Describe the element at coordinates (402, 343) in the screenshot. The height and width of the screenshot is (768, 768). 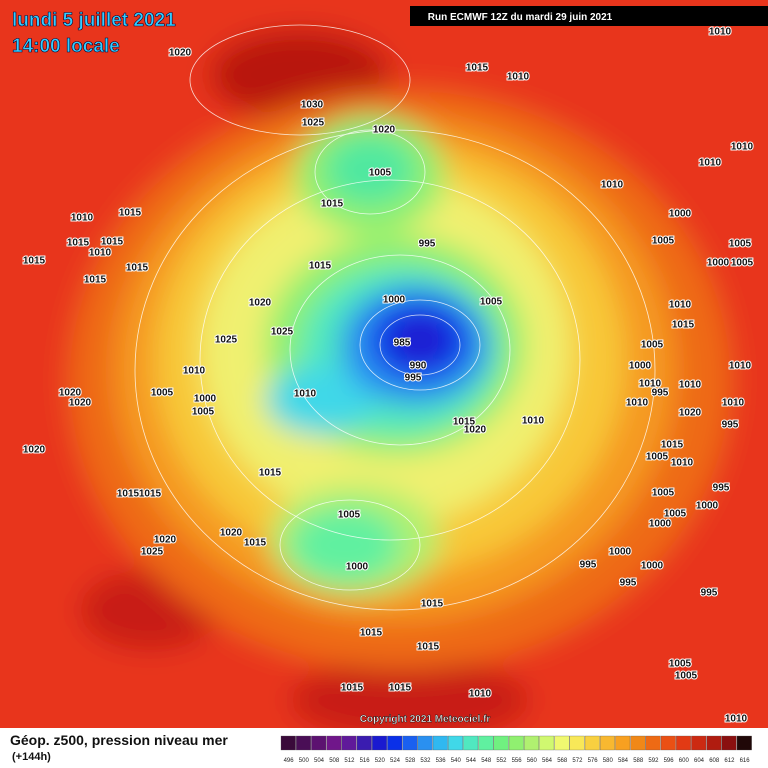
I see `isobar-label: 985` at that location.